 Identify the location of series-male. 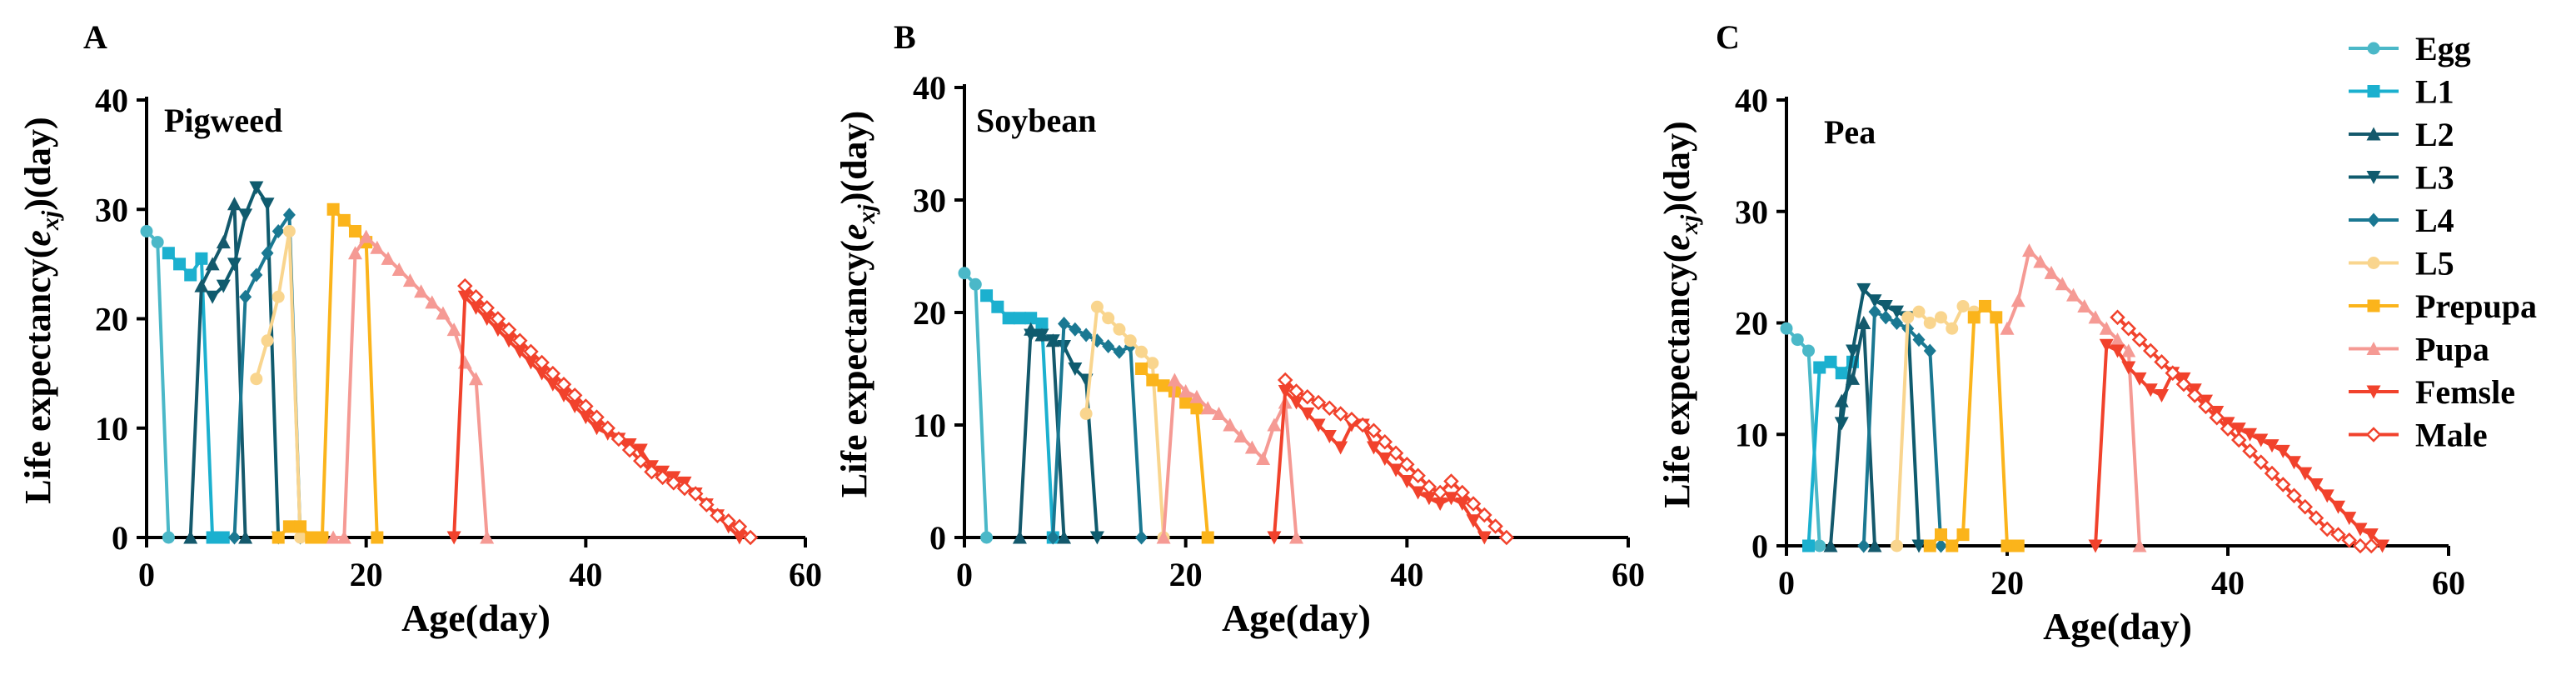
(608, 412).